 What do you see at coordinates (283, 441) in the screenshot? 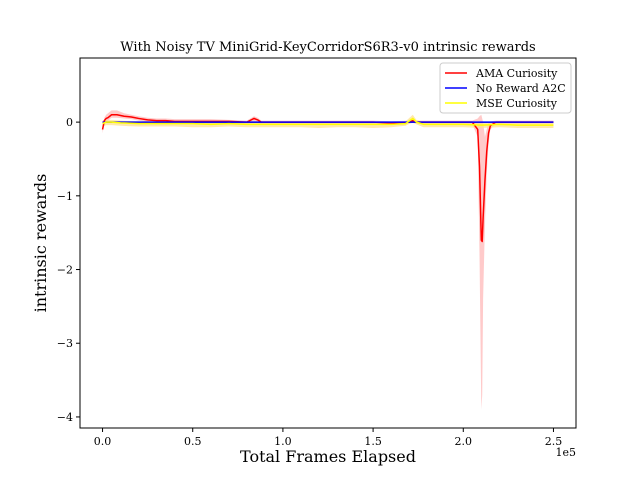
I see `x-tick-label: 1.0` at bounding box center [283, 441].